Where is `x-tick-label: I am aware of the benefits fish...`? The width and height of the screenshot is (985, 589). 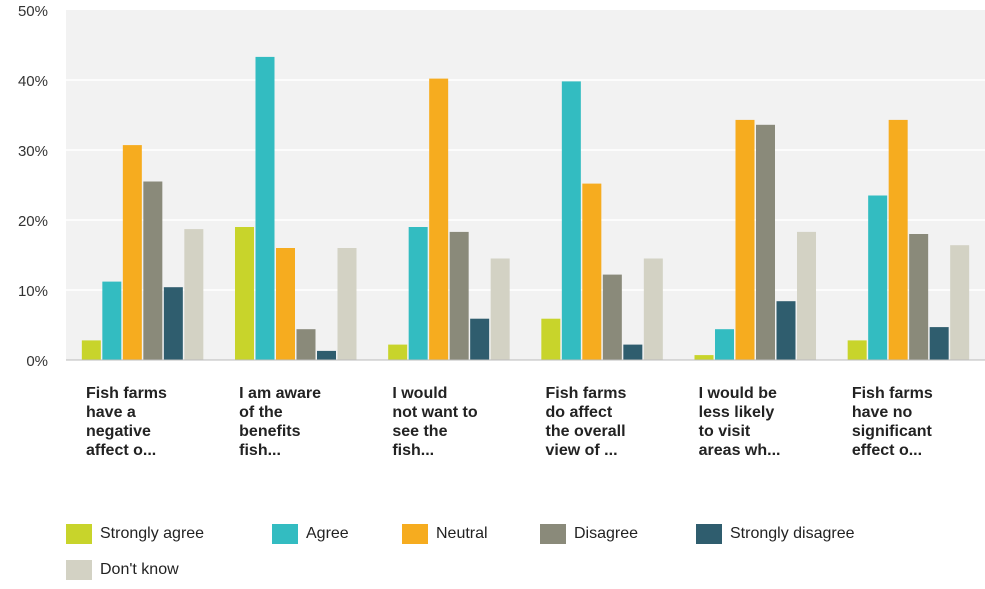
x-tick-label: I am aware of the benefits fish... is located at coordinates (303, 422).